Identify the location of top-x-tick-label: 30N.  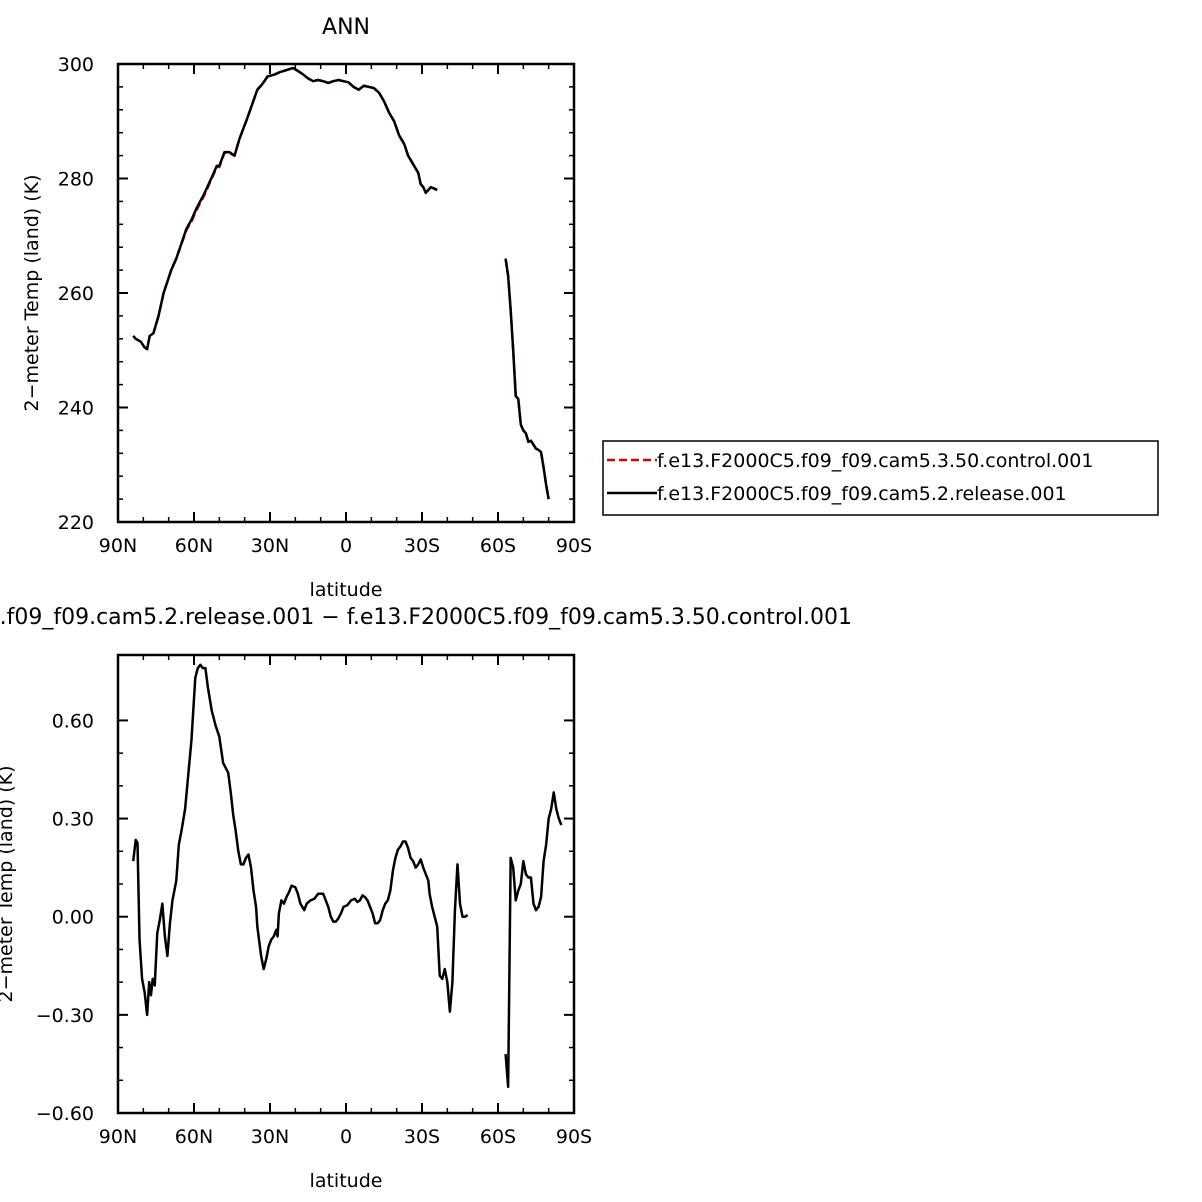
(270, 546).